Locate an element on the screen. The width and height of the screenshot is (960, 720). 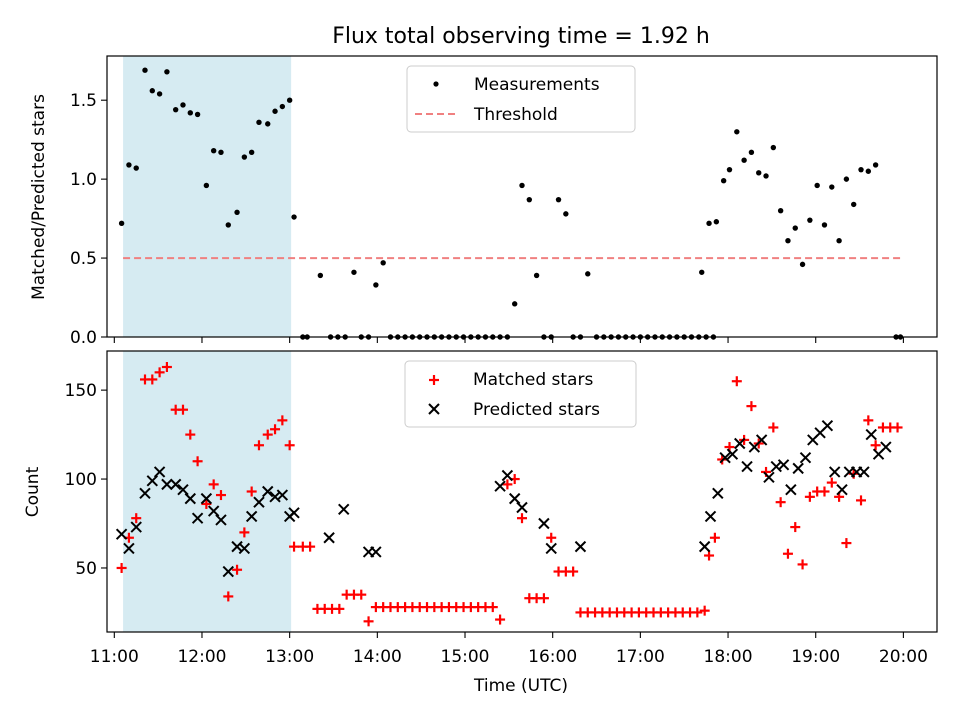
y-tick-label: 0.5 is located at coordinates (83, 259).